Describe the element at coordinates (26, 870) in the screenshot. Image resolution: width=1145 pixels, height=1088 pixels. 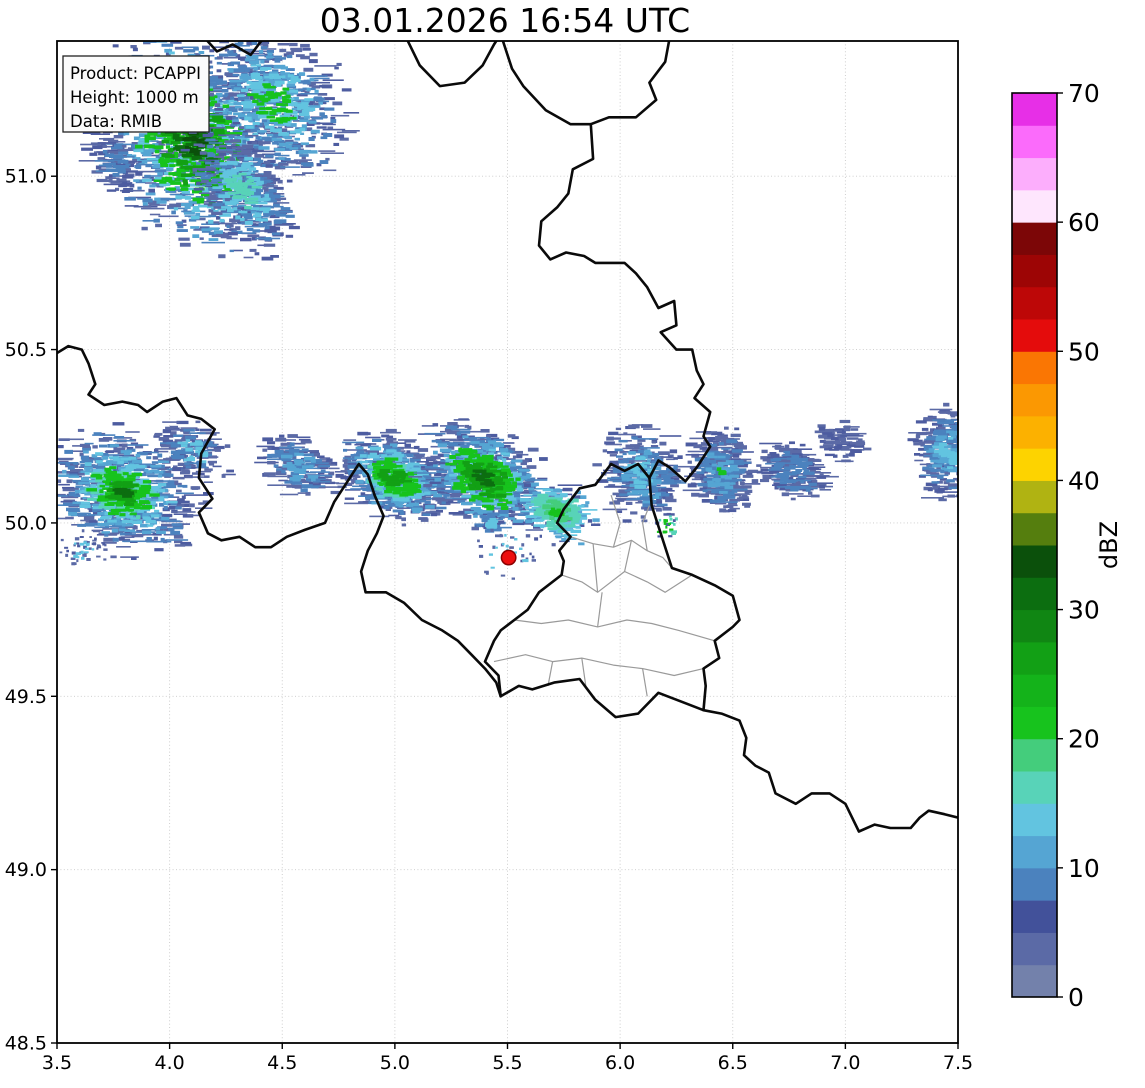
I see `y-tick-label: 49.0` at that location.